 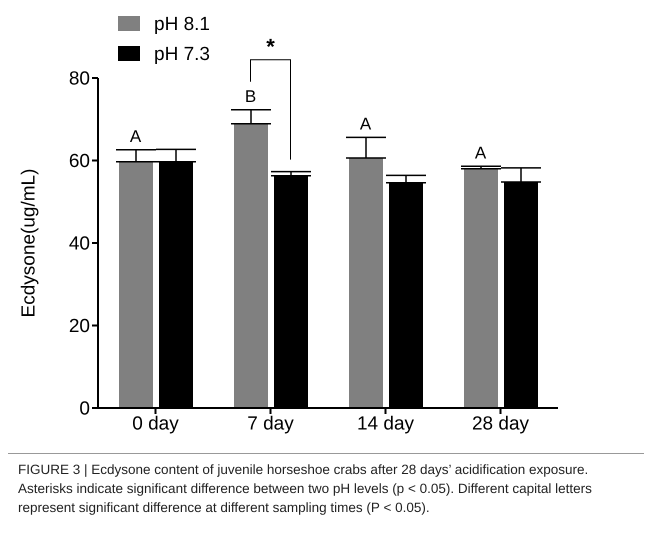 What do you see at coordinates (29, 243) in the screenshot?
I see `y-axis-title: Ecdysone(ug/mL)` at bounding box center [29, 243].